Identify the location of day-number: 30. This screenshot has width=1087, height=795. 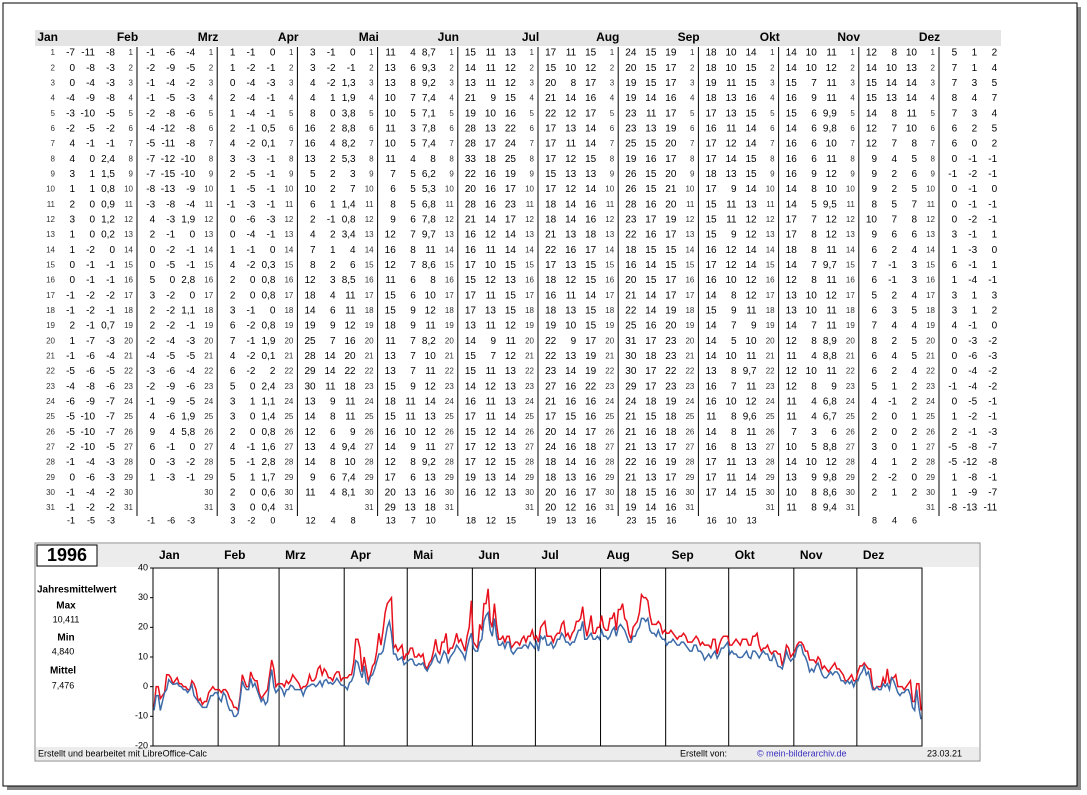
(930, 492).